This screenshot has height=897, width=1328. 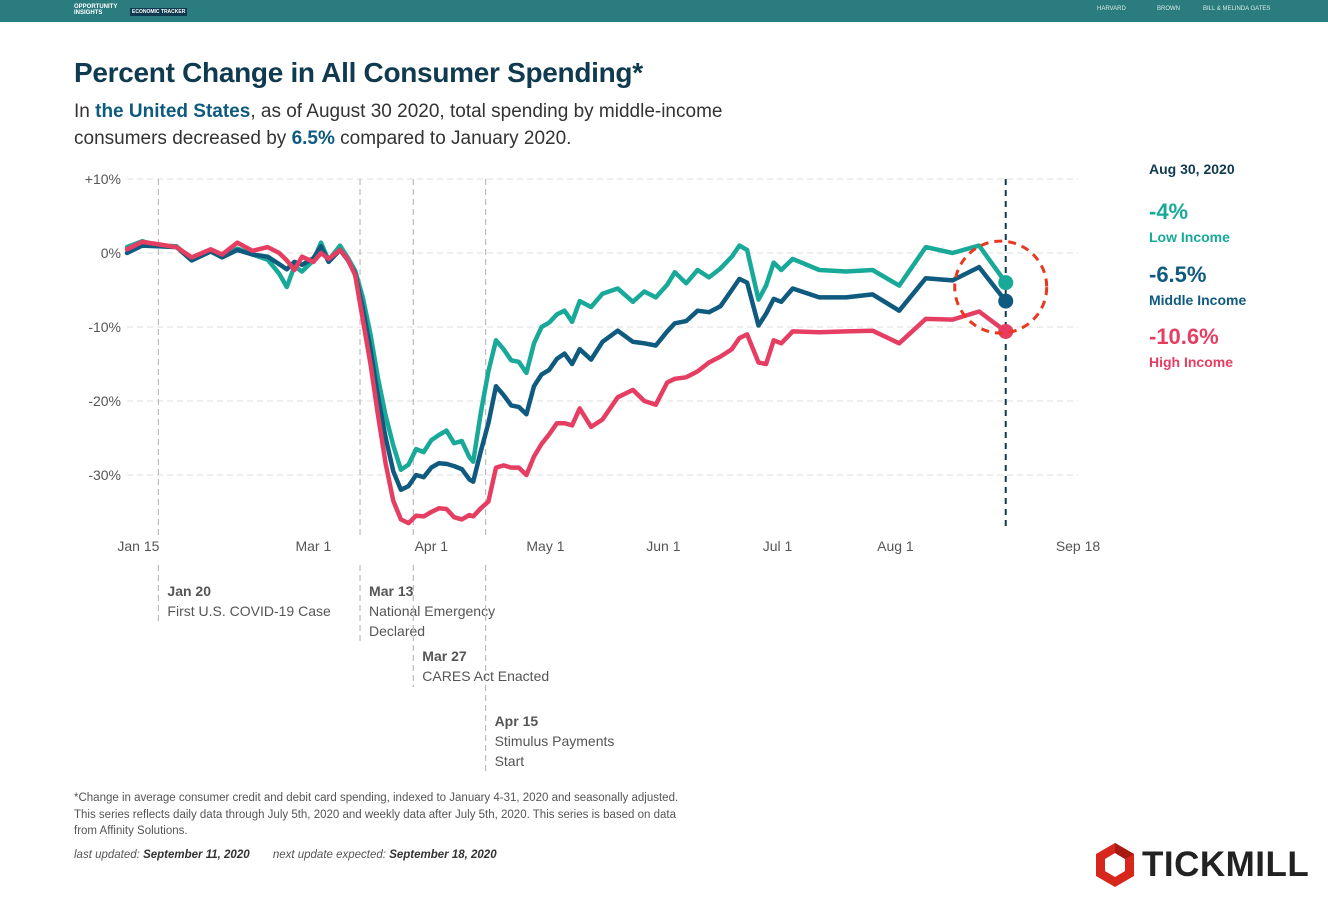 I want to click on event-date: Mar 27, so click(x=444, y=656).